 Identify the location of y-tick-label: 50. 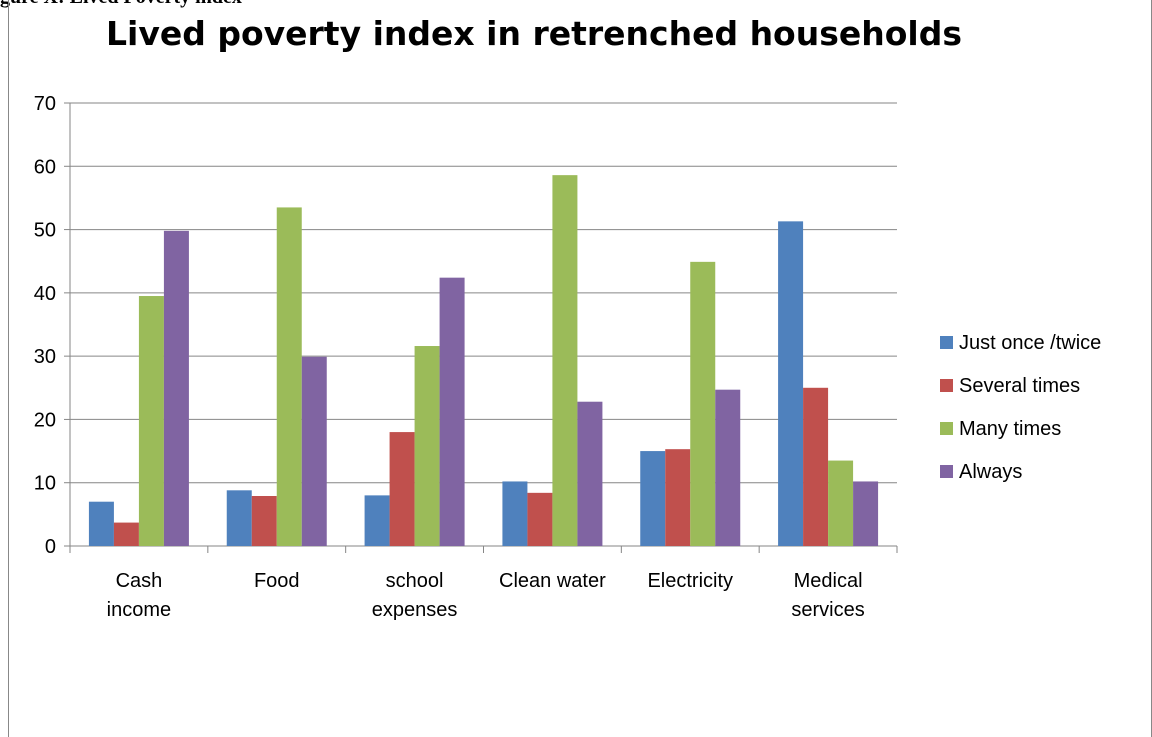
(45, 231).